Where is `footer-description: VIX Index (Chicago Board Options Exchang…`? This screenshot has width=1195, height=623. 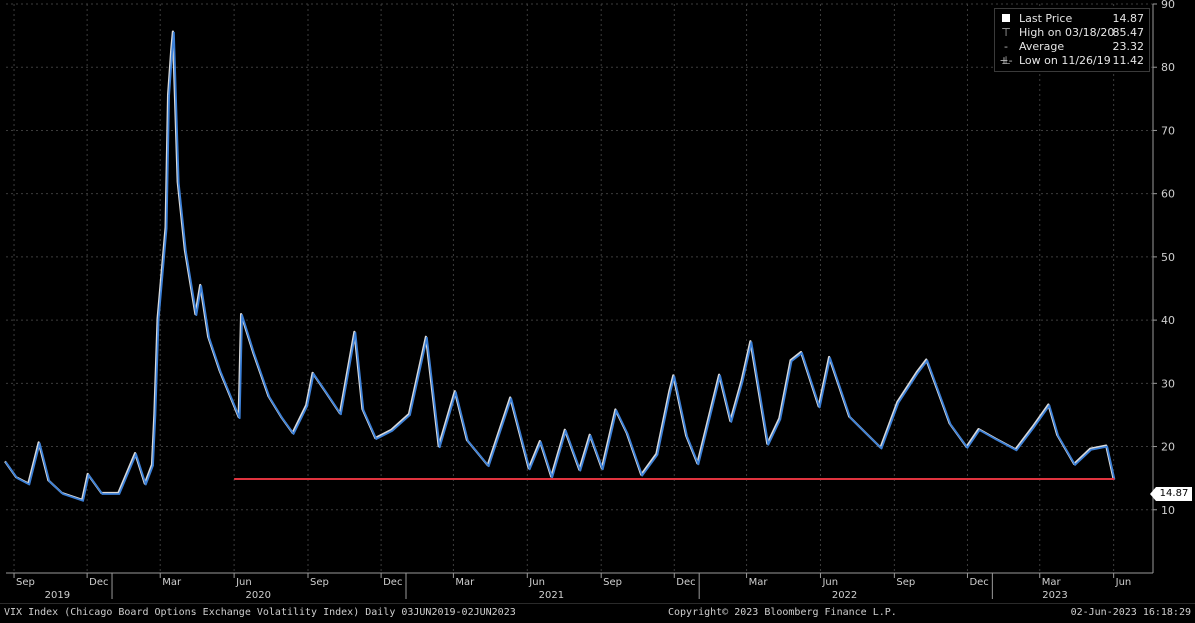 footer-description: VIX Index (Chicago Board Options Exchang… is located at coordinates (260, 612).